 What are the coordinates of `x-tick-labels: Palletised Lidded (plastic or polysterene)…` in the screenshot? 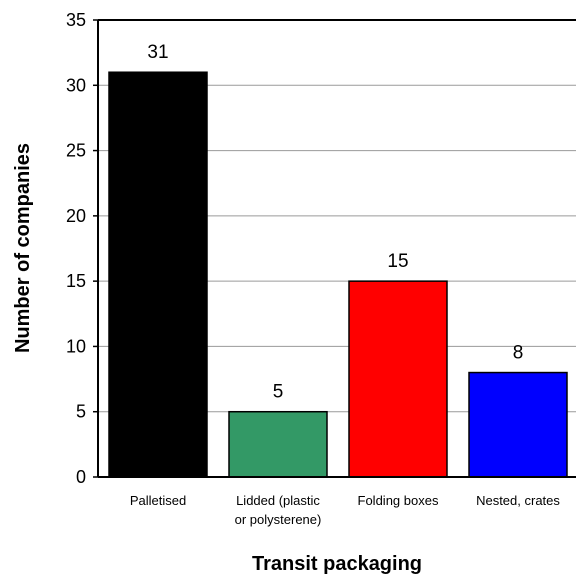 It's located at (345, 510).